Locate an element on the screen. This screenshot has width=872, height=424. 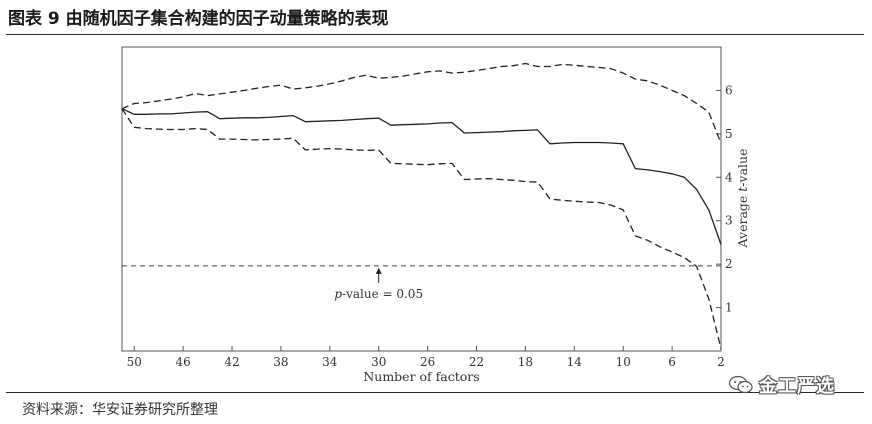
x-tick-label: 34 is located at coordinates (330, 362).